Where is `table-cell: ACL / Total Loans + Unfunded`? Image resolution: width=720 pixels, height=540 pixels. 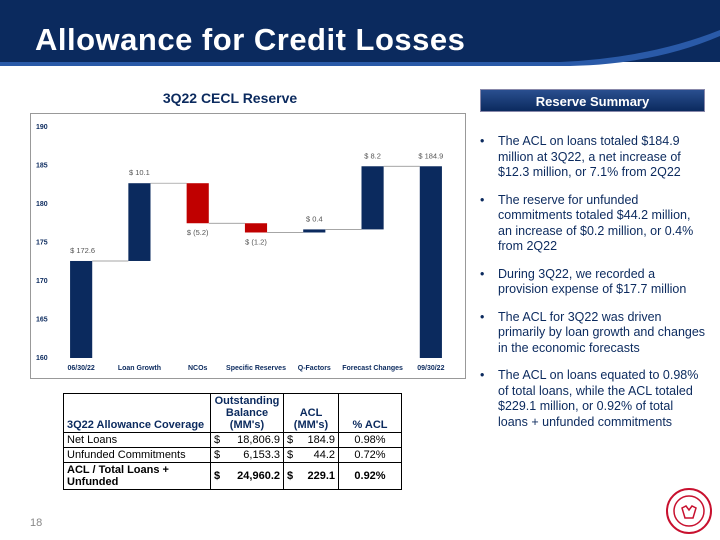
table-cell: ACL / Total Loans + Unfunded is located at coordinates (137, 476).